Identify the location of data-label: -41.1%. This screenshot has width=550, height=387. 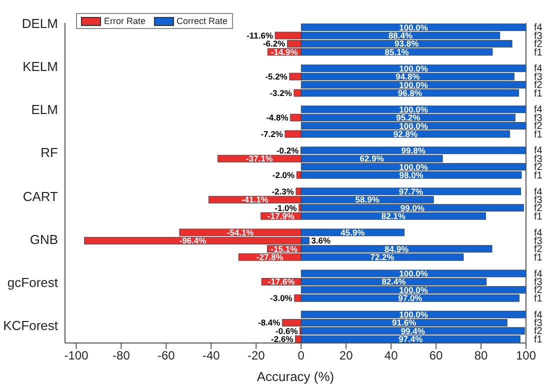
(255, 199).